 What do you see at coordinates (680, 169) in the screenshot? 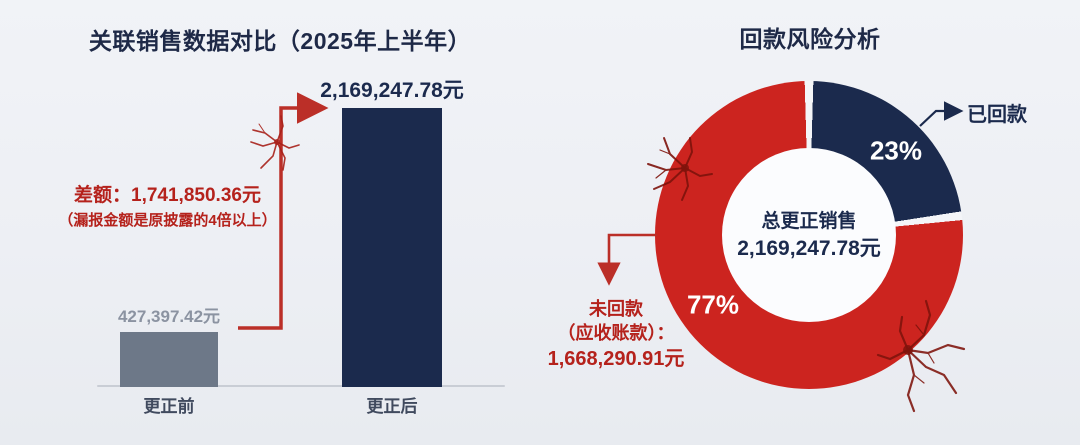
I see `crack-icon-donut-top` at bounding box center [680, 169].